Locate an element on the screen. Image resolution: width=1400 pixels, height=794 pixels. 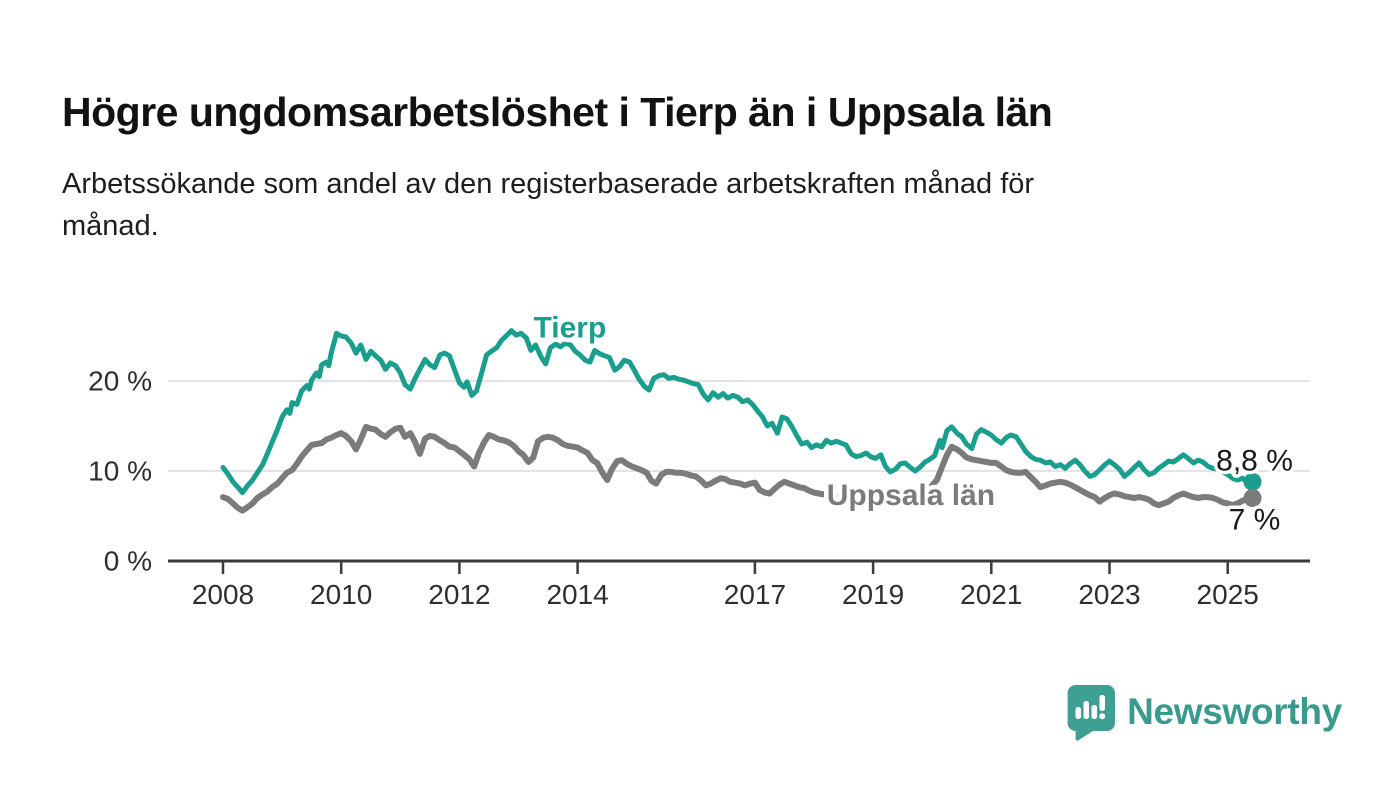
x-tick-label: 2025 is located at coordinates (1228, 594).